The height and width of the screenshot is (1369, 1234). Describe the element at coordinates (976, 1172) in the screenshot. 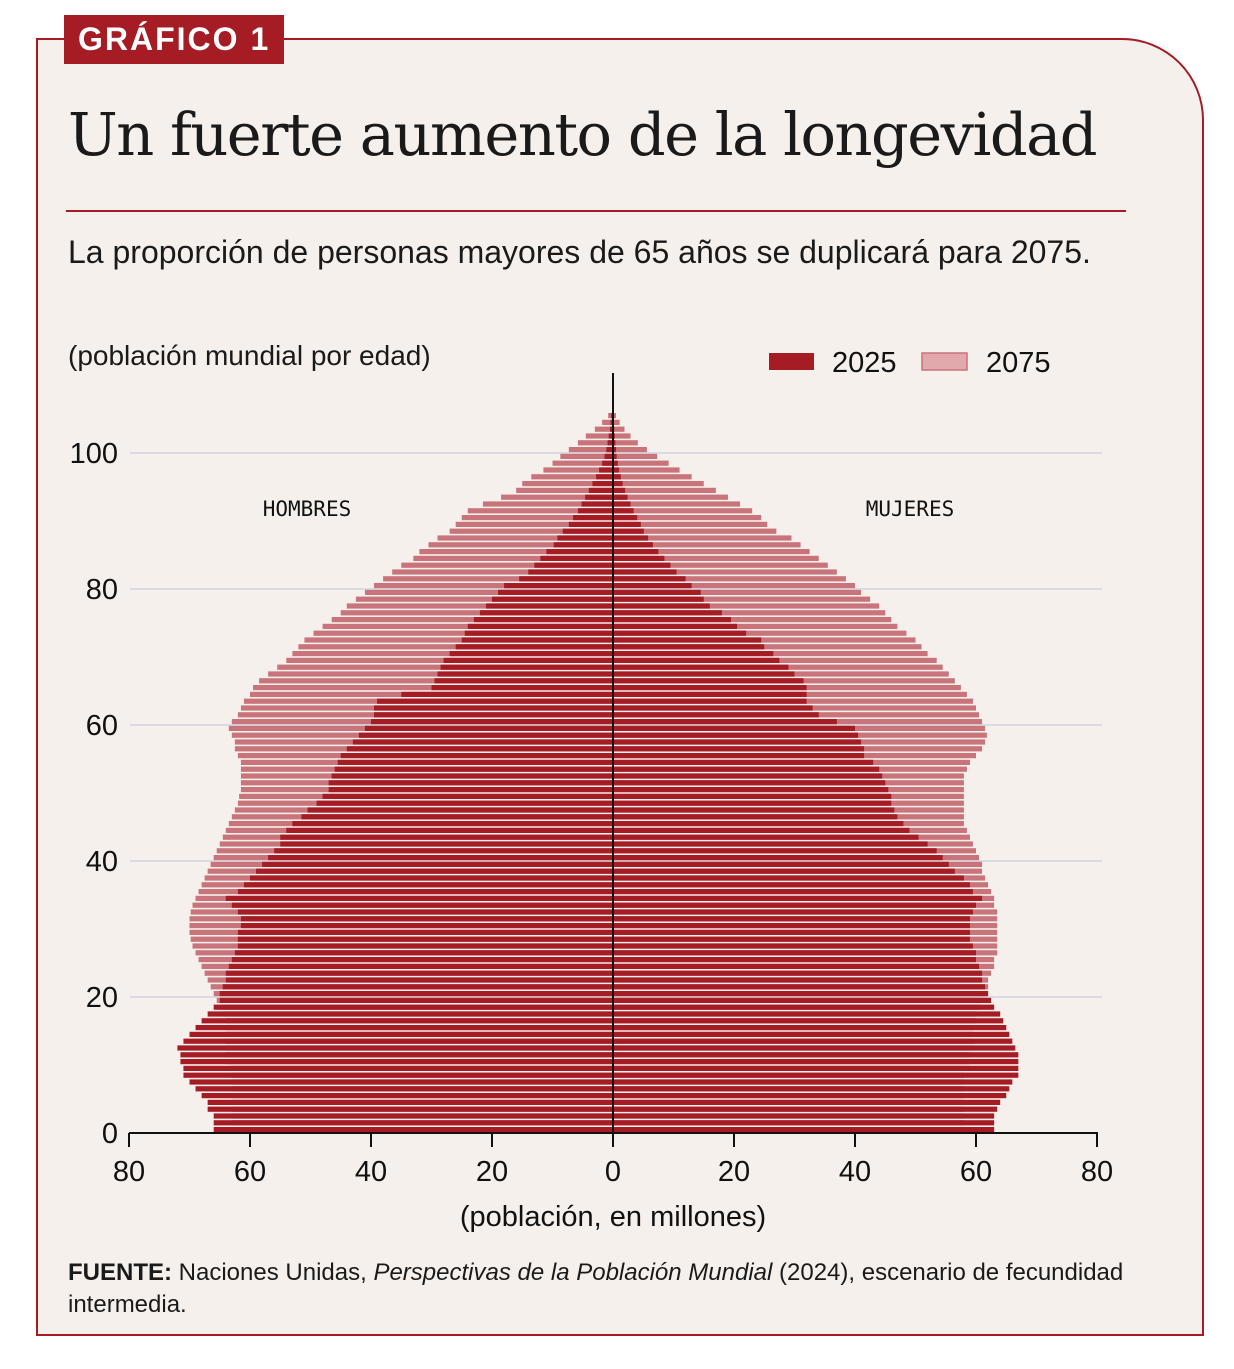

I see `x-tick-label-7: 60` at that location.